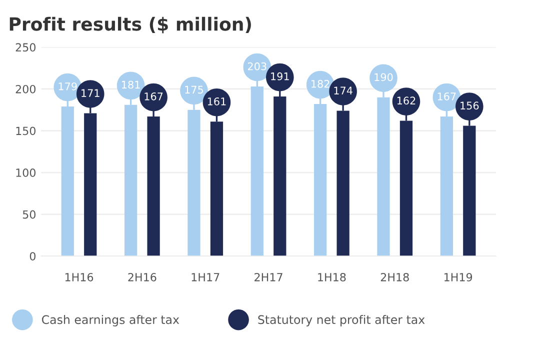 This screenshot has width=548, height=337. What do you see at coordinates (26, 89) in the screenshot?
I see `y-tick-label: 200` at bounding box center [26, 89].